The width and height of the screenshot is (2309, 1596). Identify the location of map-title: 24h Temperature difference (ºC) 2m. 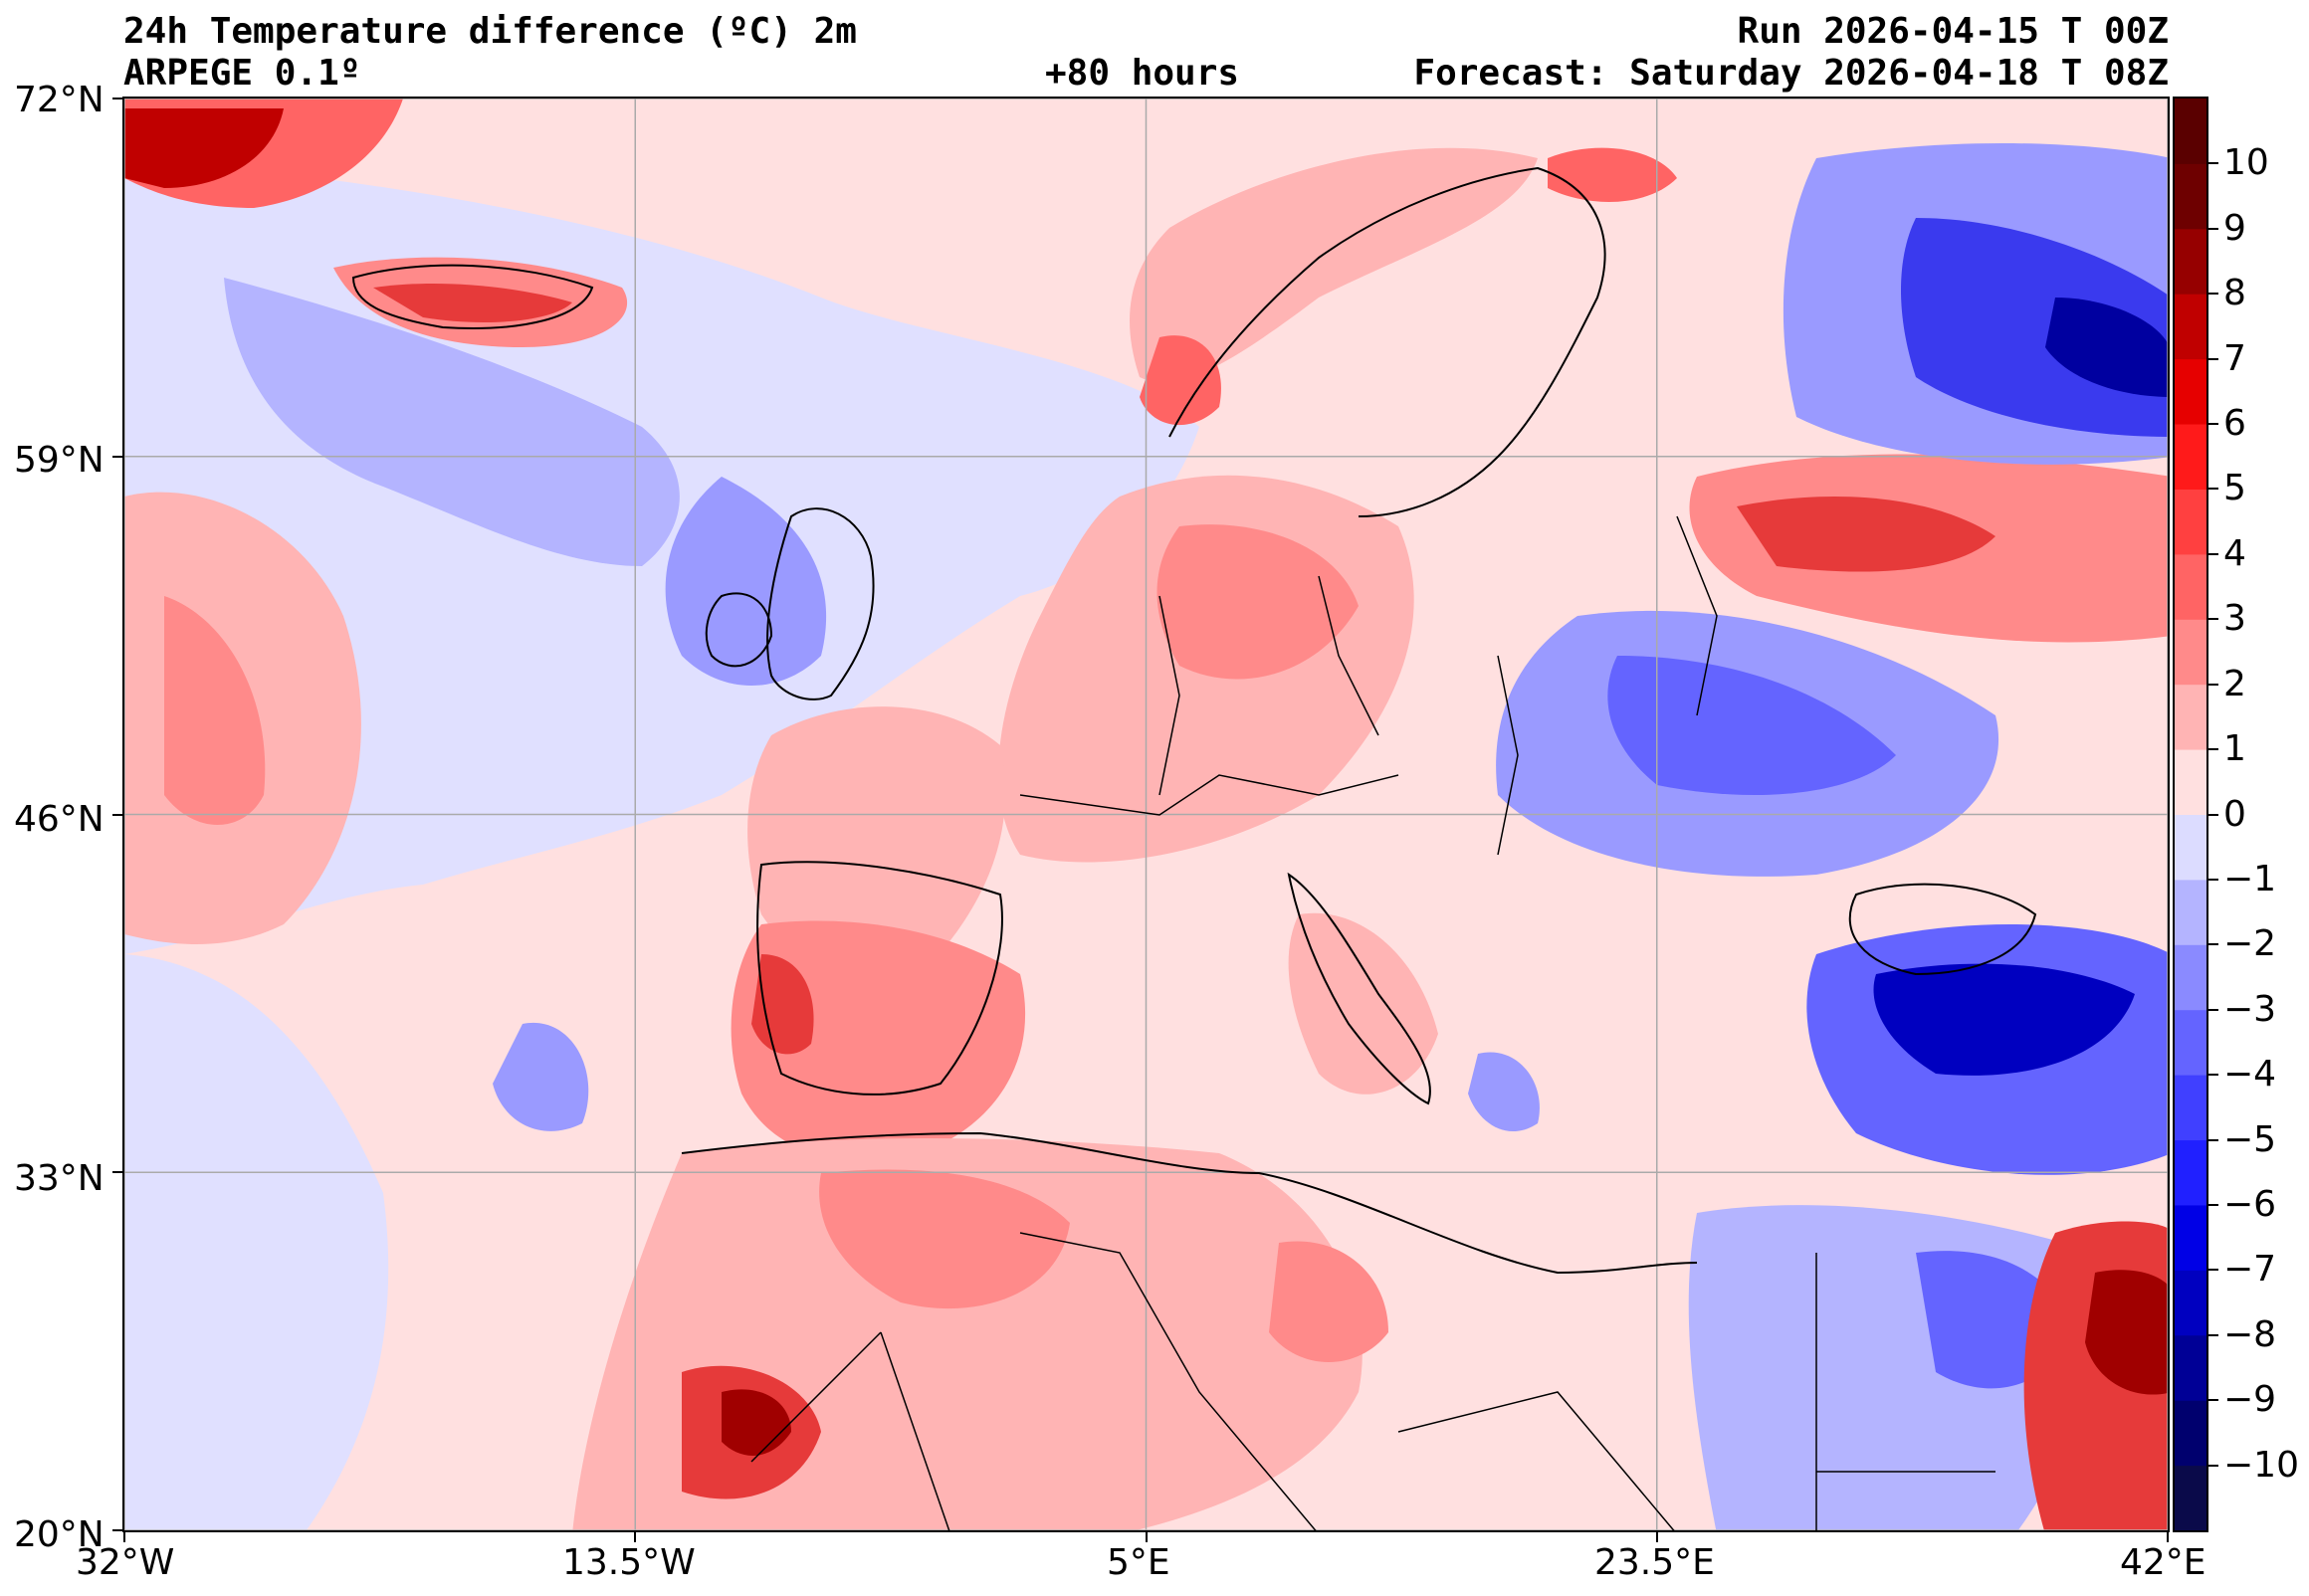
(490, 32).